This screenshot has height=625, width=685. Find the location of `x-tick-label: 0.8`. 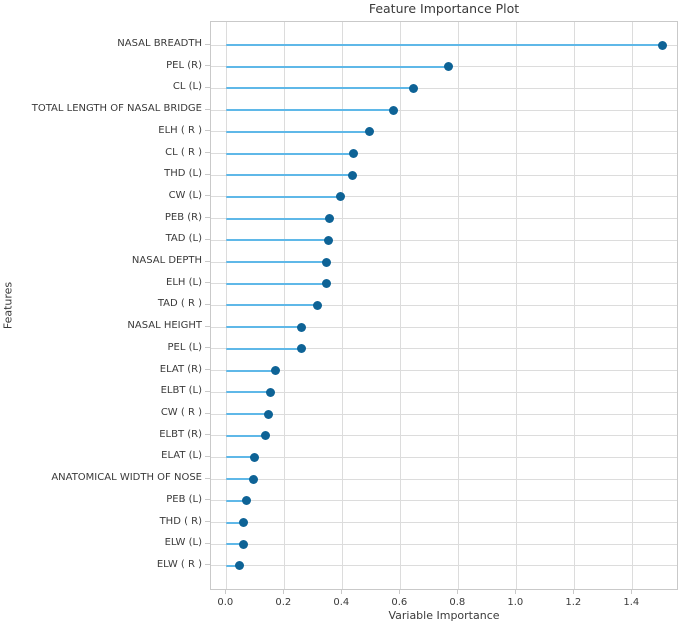

x-tick-label: 0.8 is located at coordinates (457, 602).